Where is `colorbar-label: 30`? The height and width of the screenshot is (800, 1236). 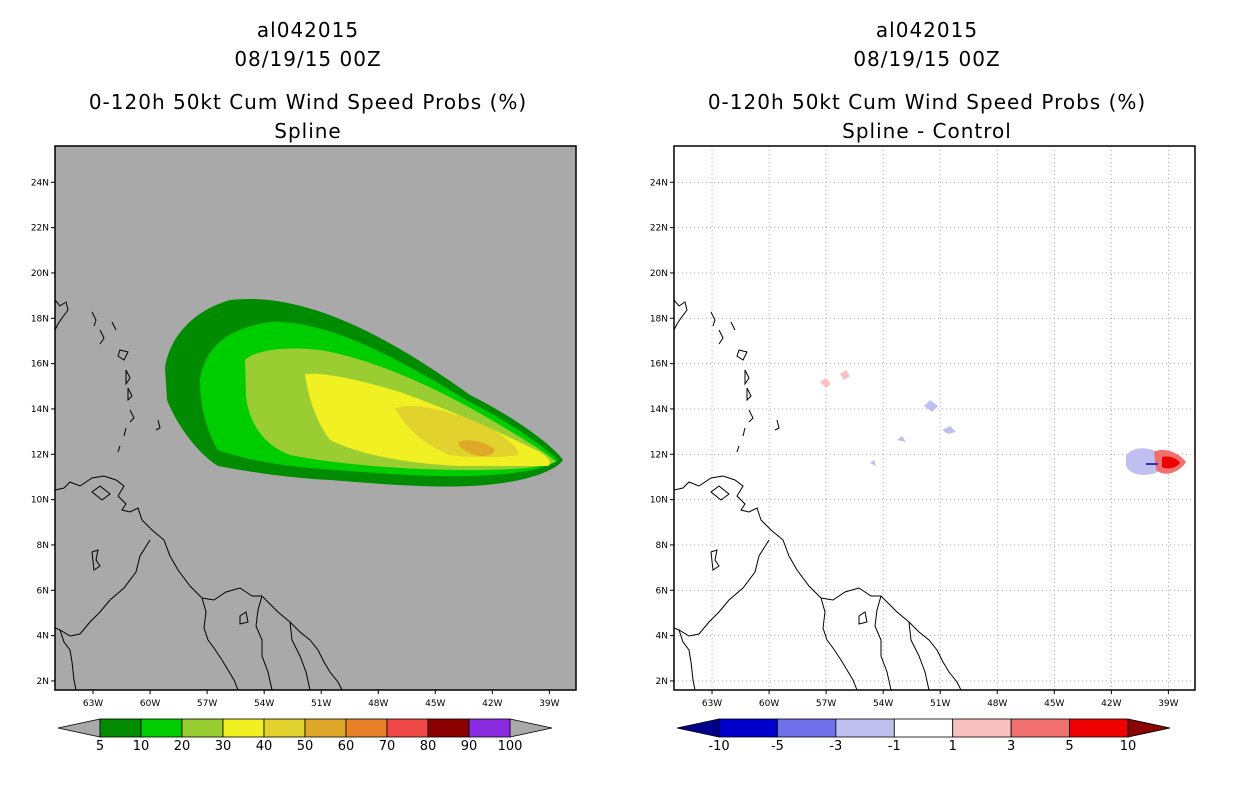 colorbar-label: 30 is located at coordinates (223, 746).